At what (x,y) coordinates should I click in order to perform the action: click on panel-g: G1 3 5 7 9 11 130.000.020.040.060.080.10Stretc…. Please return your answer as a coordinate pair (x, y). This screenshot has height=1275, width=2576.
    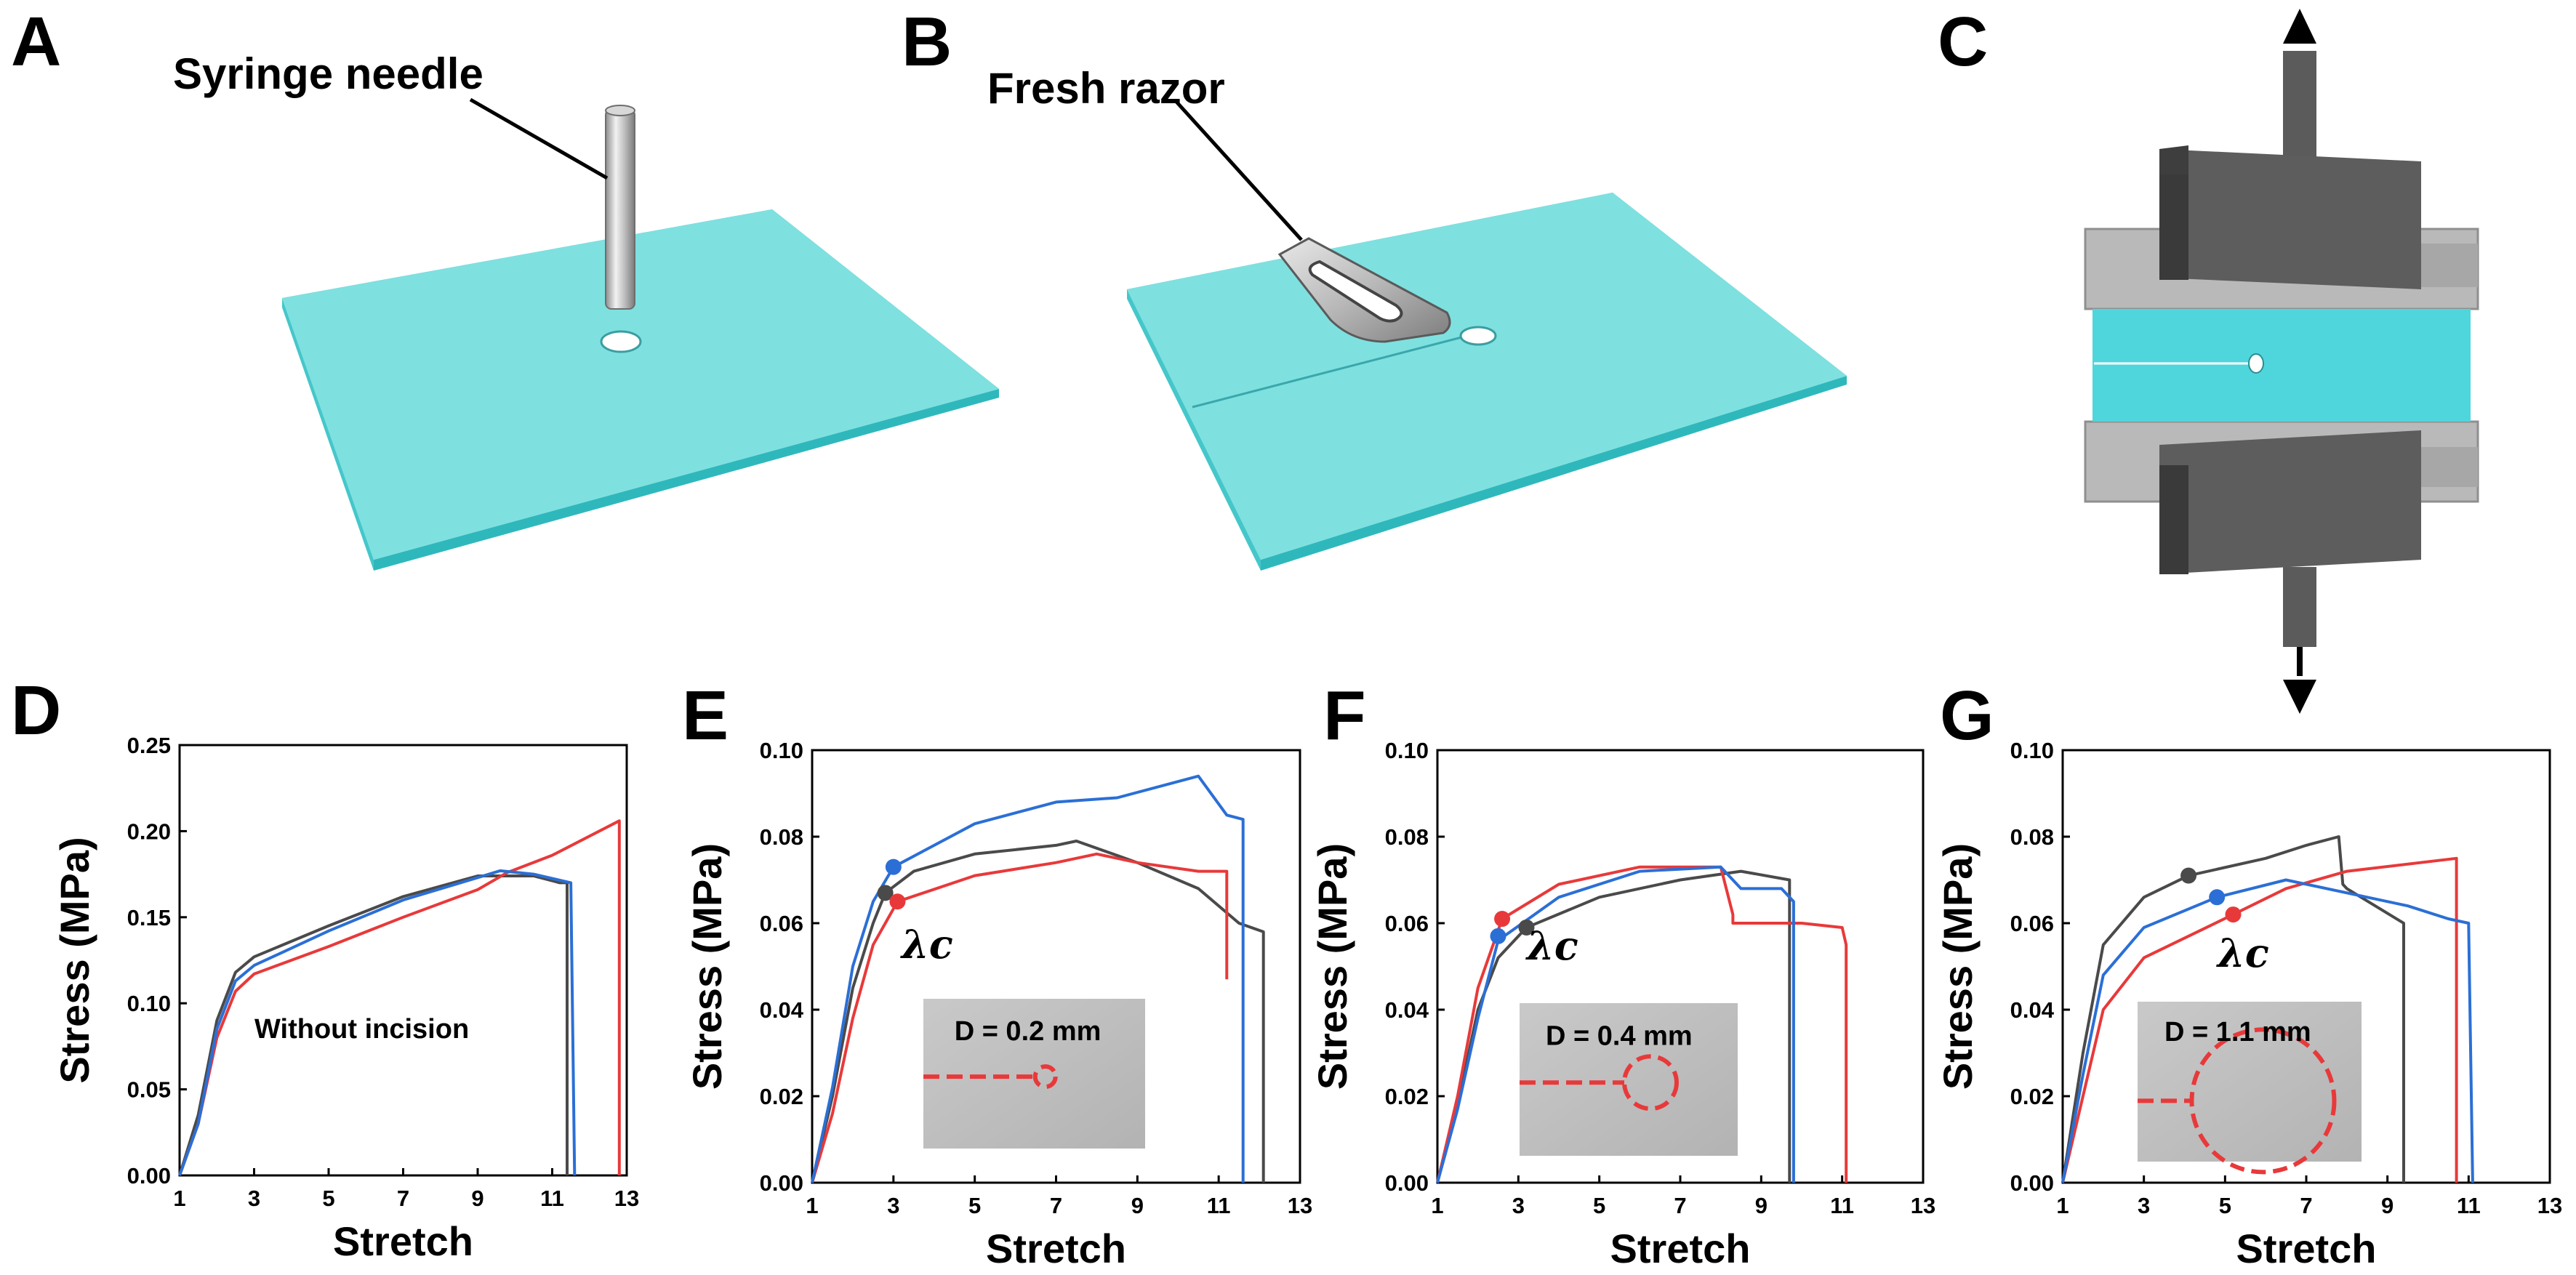
    Looking at the image, I should click on (2248, 974).